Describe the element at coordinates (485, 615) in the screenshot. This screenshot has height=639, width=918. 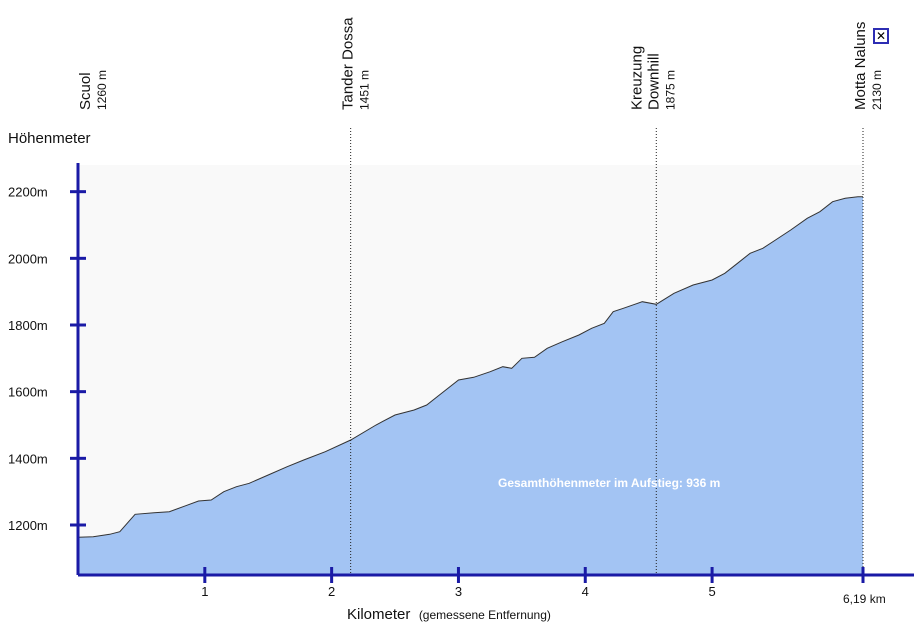
I see `x-axis-title-note: (gemessene Entfernung)` at that location.